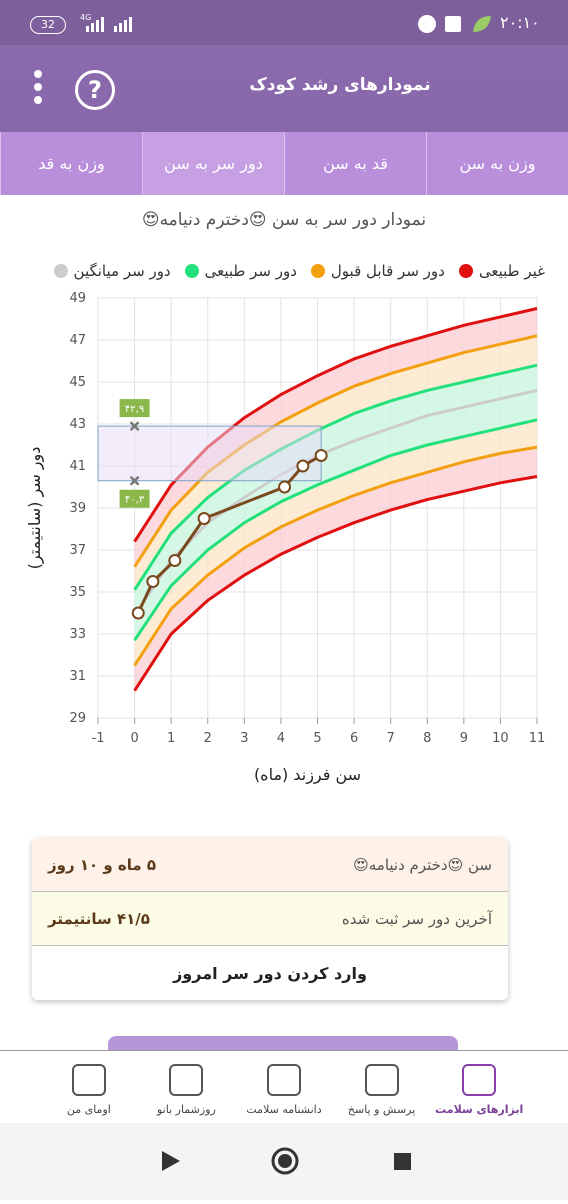 Image resolution: width=568 pixels, height=1204 pixels. I want to click on add-button: وارد کردن دور سر امروز, so click(270, 973).